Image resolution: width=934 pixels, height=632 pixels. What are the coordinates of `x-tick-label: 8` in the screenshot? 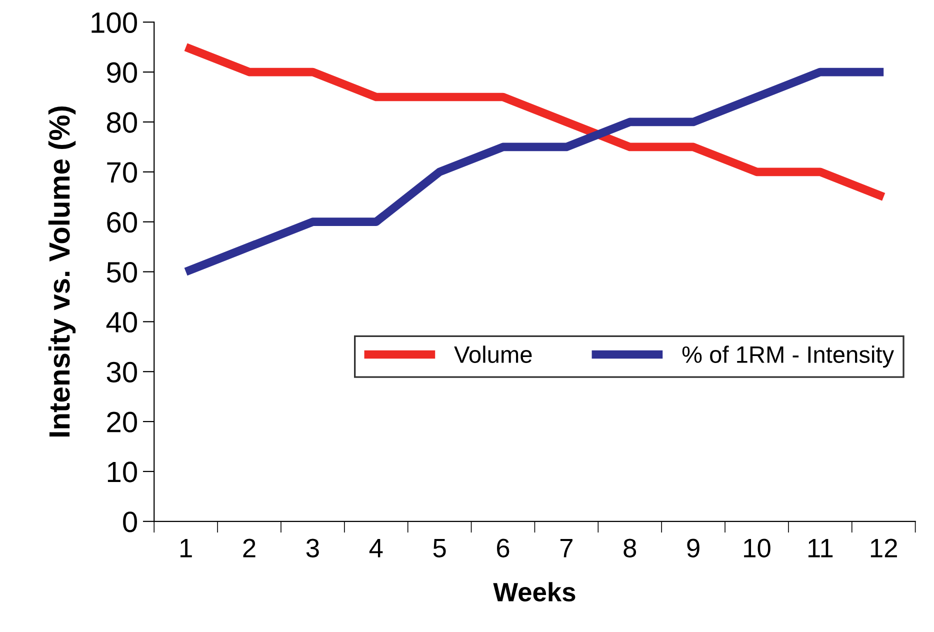 It's located at (630, 548).